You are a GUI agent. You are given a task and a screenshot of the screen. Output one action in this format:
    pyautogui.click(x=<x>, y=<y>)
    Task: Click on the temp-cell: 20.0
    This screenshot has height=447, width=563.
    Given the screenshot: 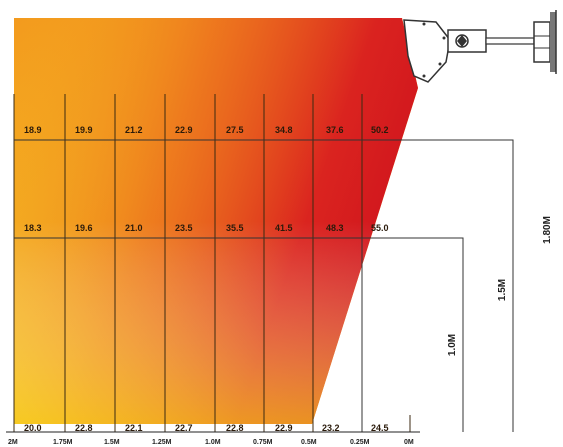 What is the action you would take?
    pyautogui.click(x=33, y=428)
    